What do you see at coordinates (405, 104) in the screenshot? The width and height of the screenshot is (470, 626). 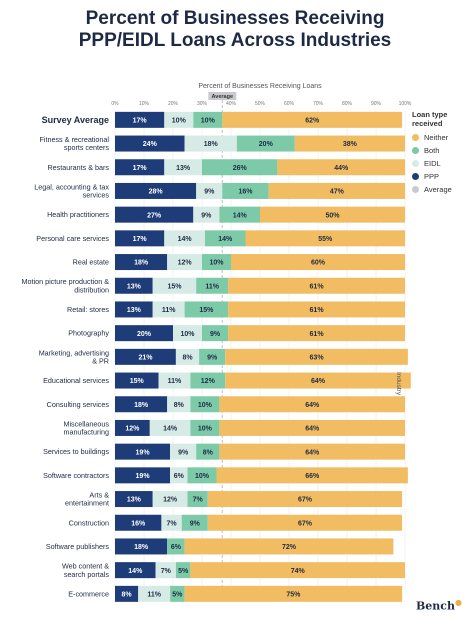 I see `x-tick-label: 100%` at bounding box center [405, 104].